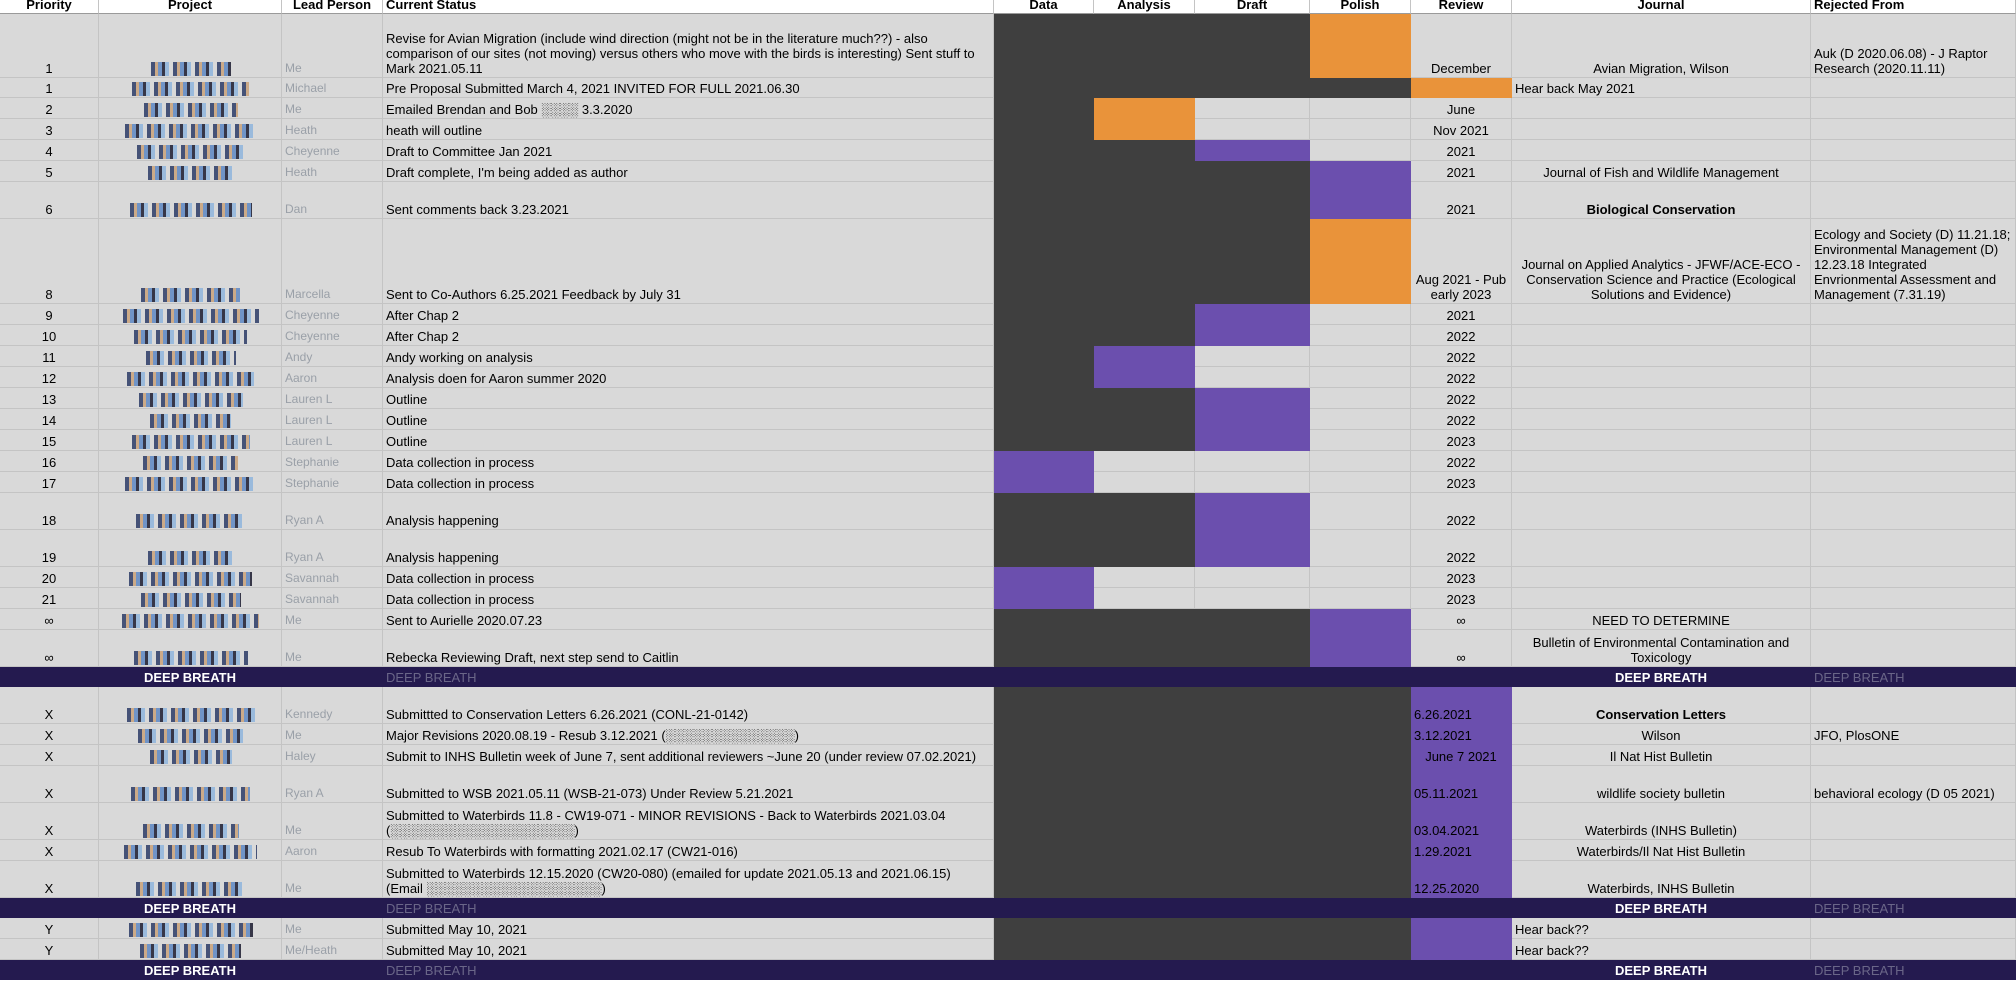 The width and height of the screenshot is (2016, 992). Describe the element at coordinates (688, 108) in the screenshot. I see `current-status-cell: Emailed Brendan and Bob ░░░░ 3.3.2020` at that location.